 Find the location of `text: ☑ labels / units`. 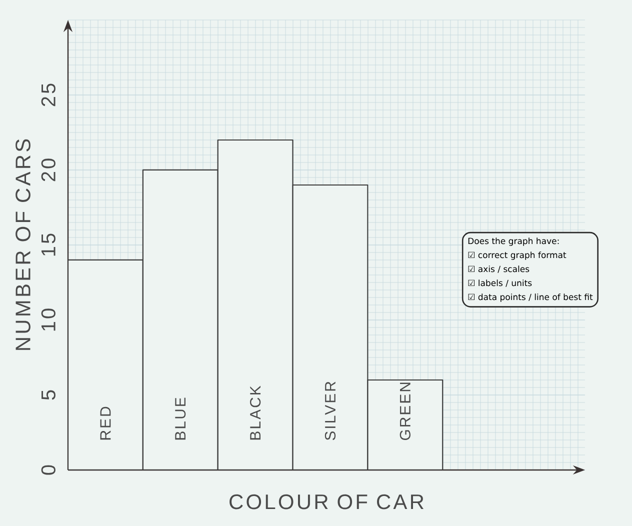

text: ☑ labels / units is located at coordinates (500, 283).